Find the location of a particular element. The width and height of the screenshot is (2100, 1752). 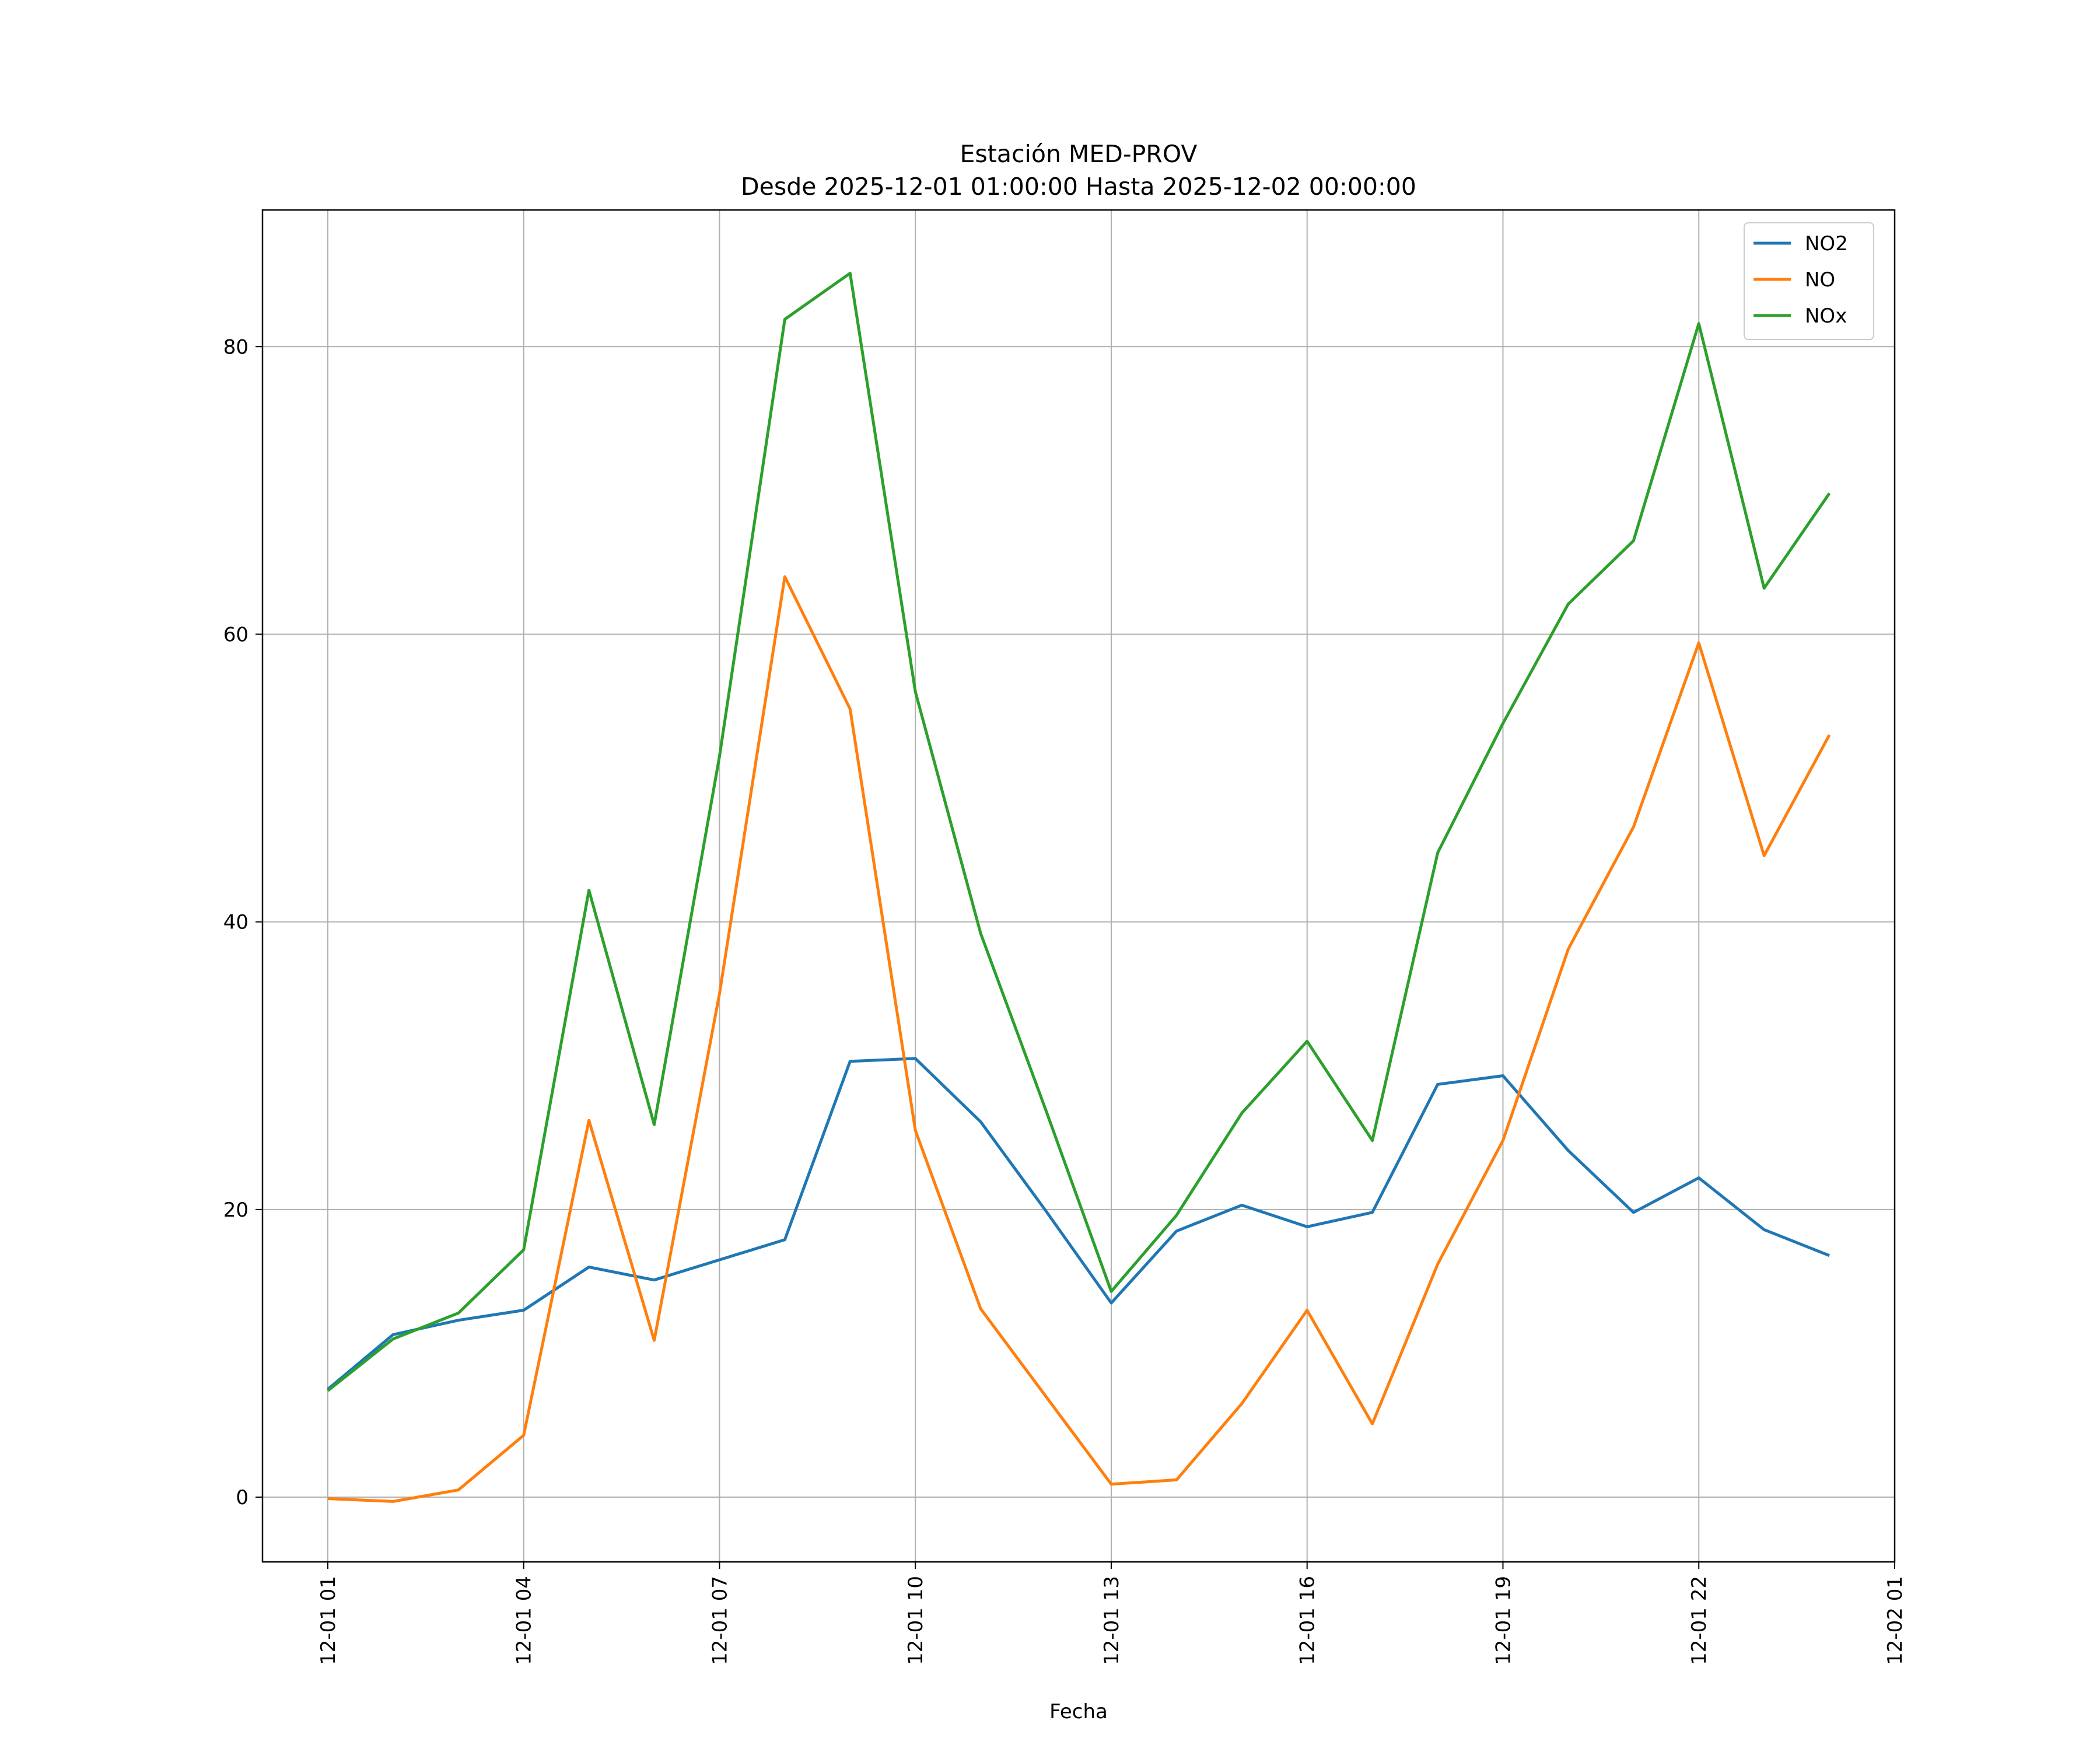

x-axis-label: Fecha is located at coordinates (1078, 1711).